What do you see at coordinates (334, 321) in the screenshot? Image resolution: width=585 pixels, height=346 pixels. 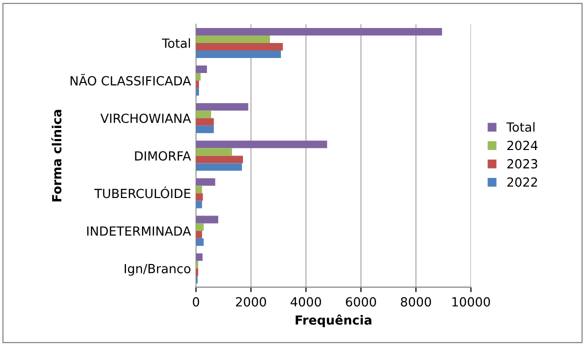 I see `x-axis-title: Frequência` at bounding box center [334, 321].